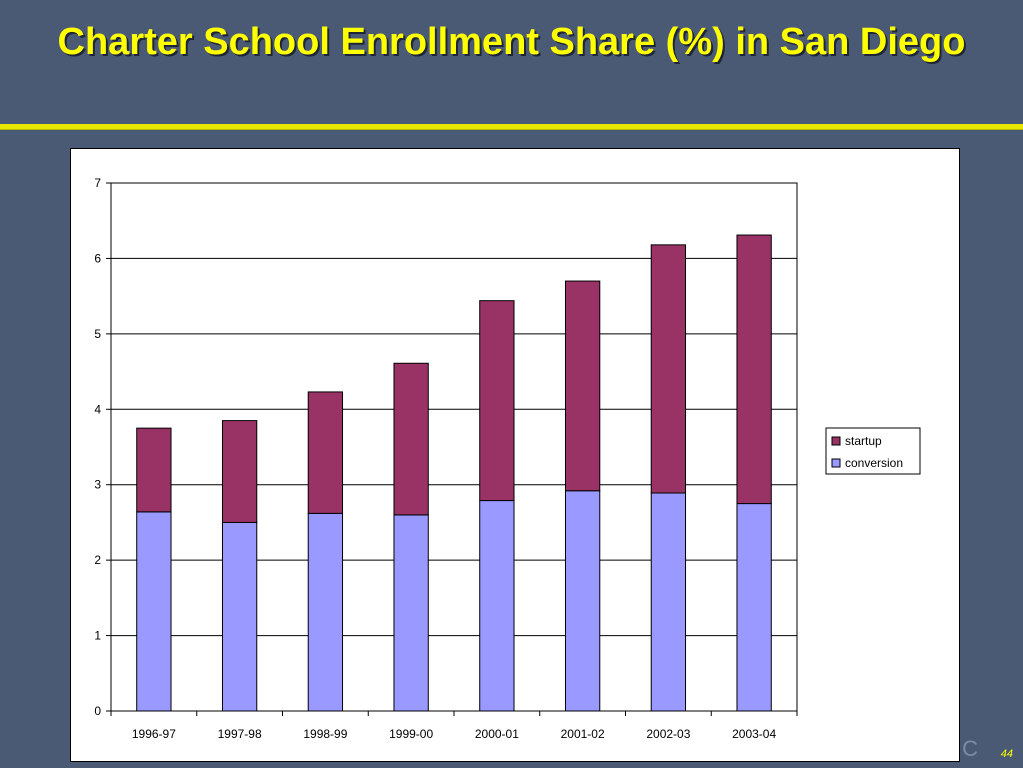  Describe the element at coordinates (874, 463) in the screenshot. I see `legend-label-conversion: conversion` at that location.